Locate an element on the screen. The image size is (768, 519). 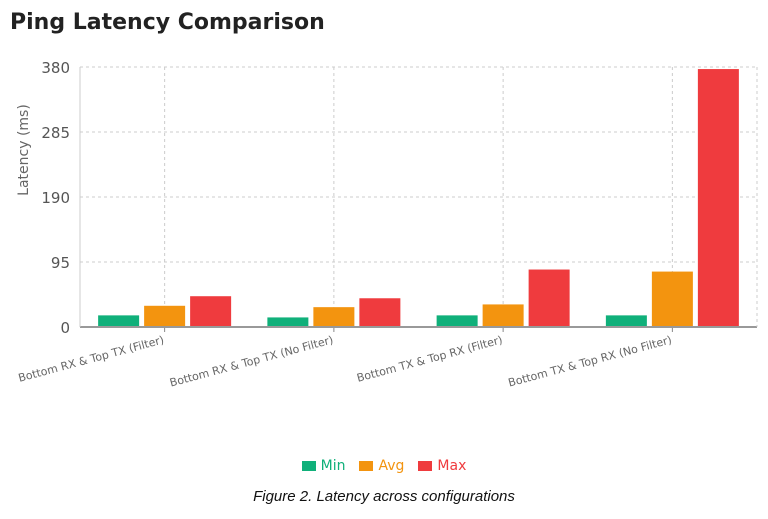
y-tick-label: 0 is located at coordinates (65, 328).